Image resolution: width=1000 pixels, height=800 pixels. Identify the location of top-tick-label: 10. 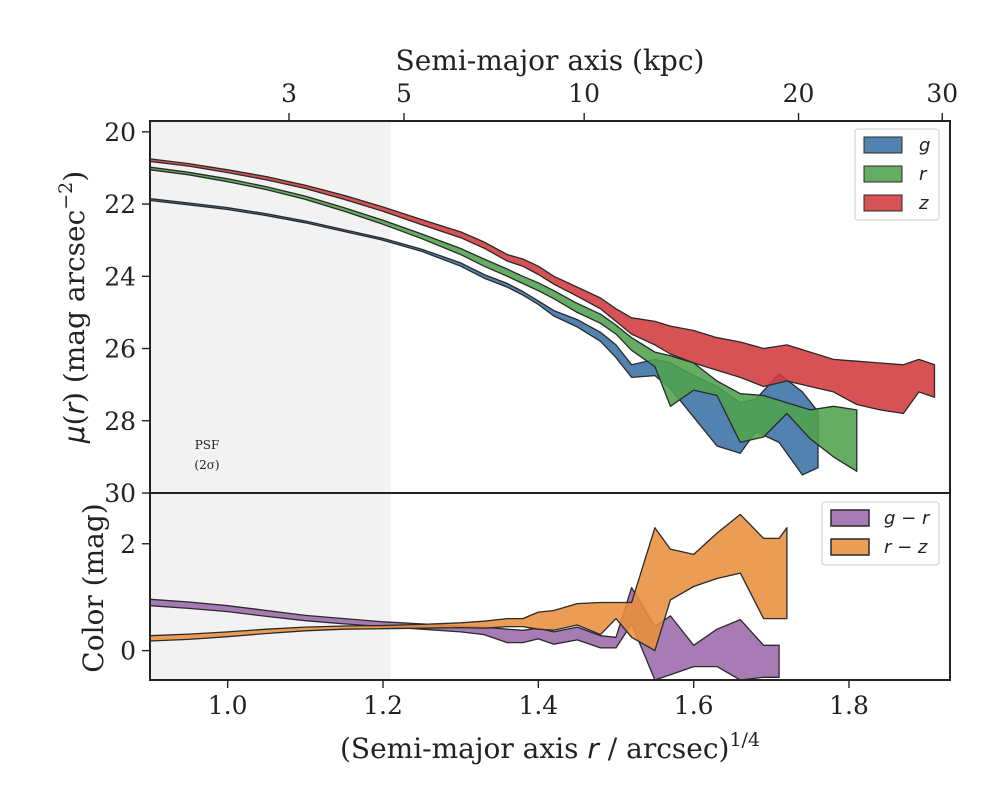
(584, 93).